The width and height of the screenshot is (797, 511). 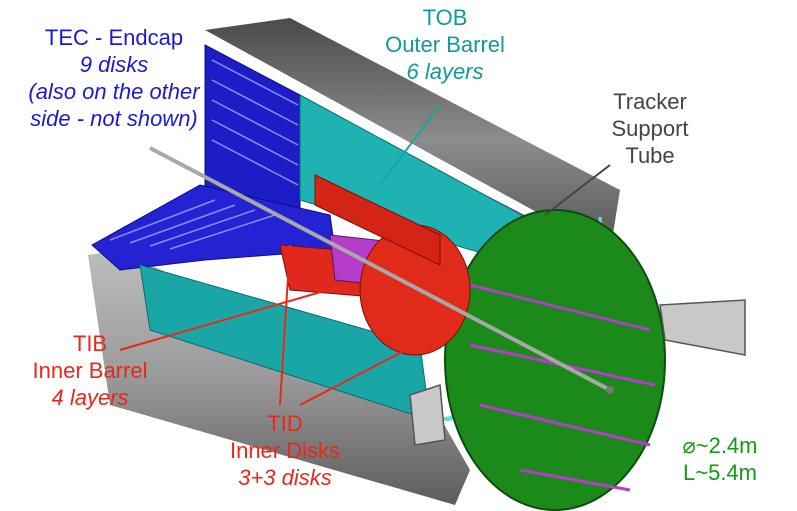 I want to click on support-tube-label: Tracker Support Tube, so click(x=650, y=128).